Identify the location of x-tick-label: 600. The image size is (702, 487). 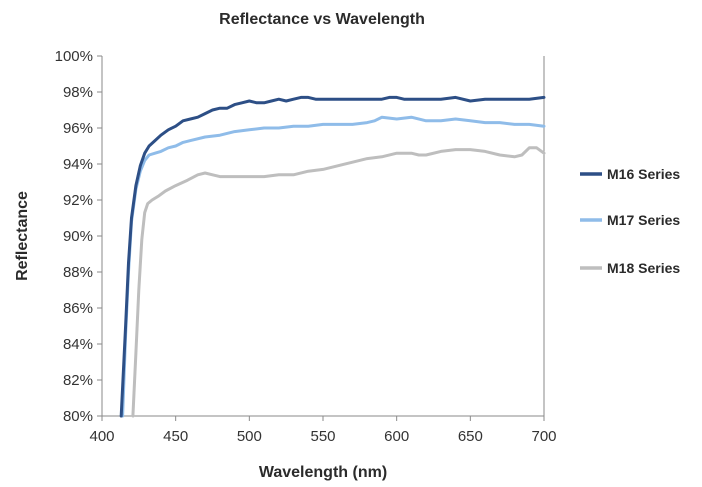
(396, 436).